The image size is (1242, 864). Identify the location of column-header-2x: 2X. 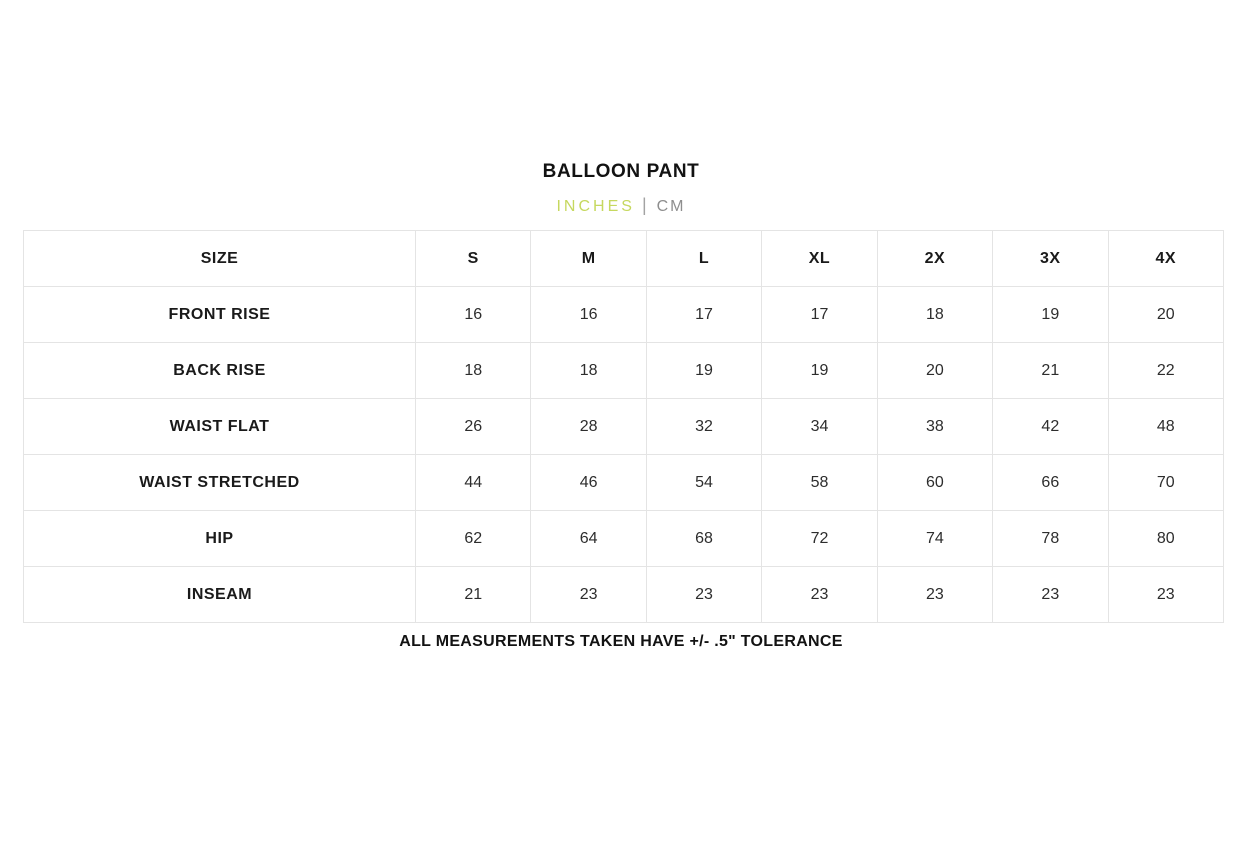
(935, 258).